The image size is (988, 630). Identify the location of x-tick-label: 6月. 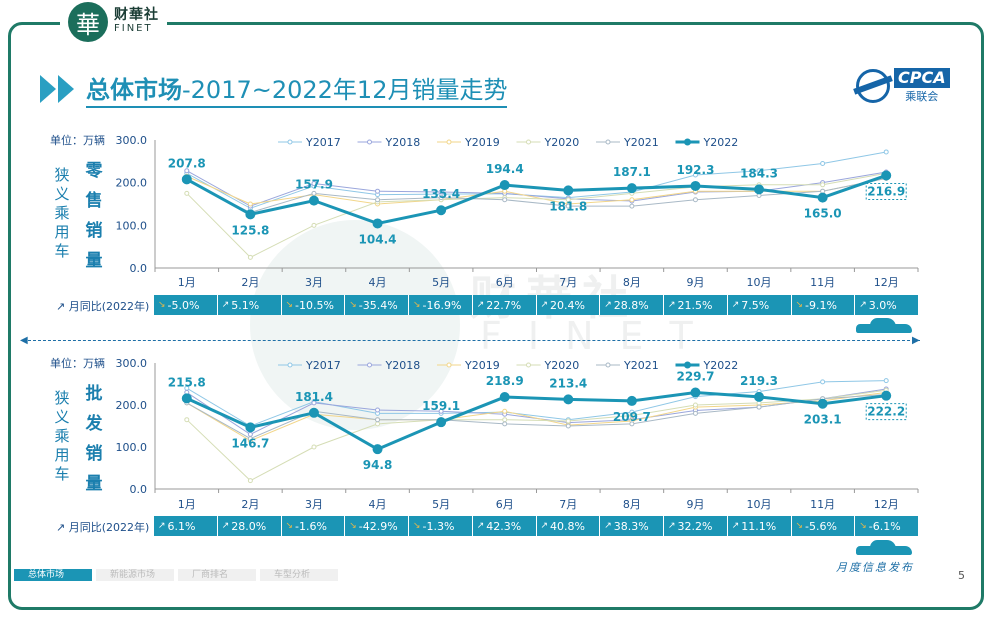
(505, 282).